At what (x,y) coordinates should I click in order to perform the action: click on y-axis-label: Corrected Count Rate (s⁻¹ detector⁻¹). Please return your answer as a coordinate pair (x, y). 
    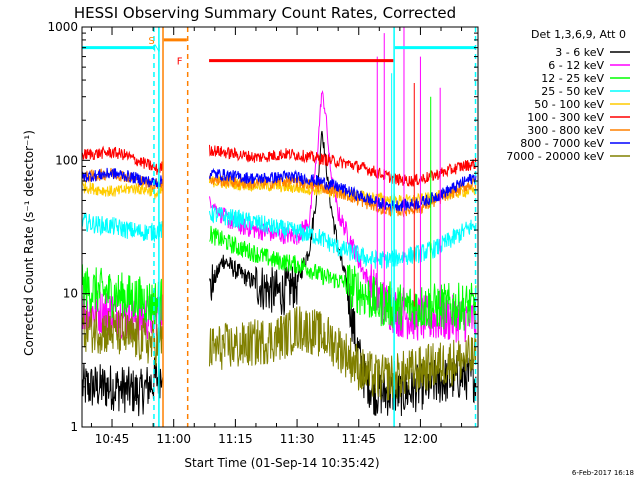
    Looking at the image, I should click on (29, 243).